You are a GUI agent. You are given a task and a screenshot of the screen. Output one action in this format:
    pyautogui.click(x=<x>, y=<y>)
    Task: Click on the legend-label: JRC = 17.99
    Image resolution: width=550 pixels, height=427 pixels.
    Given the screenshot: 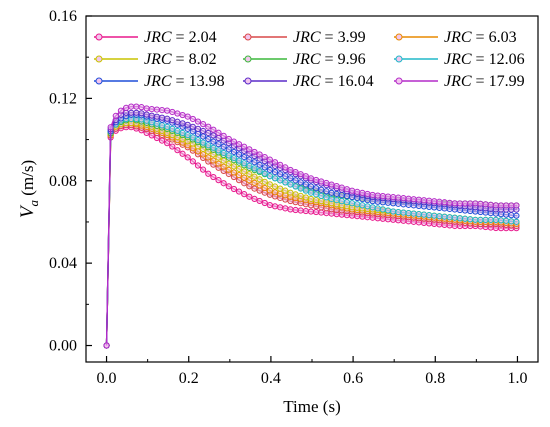 What is the action you would take?
    pyautogui.click(x=484, y=81)
    